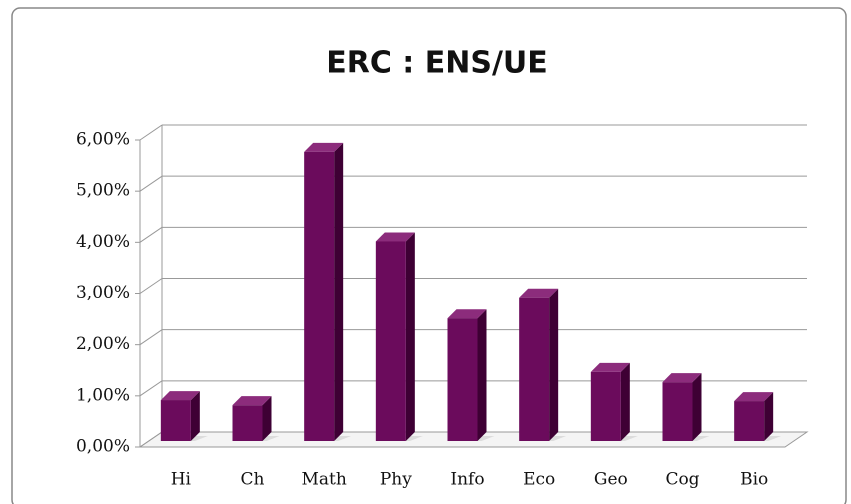 Image resolution: width=851 pixels, height=504 pixels. Describe the element at coordinates (396, 480) in the screenshot. I see `x-tick-label: Phy` at that location.